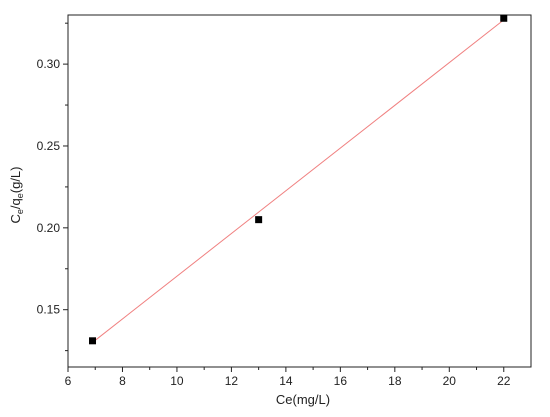 The height and width of the screenshot is (417, 550). Describe the element at coordinates (341, 381) in the screenshot. I see `x-tick-label: 16` at that location.